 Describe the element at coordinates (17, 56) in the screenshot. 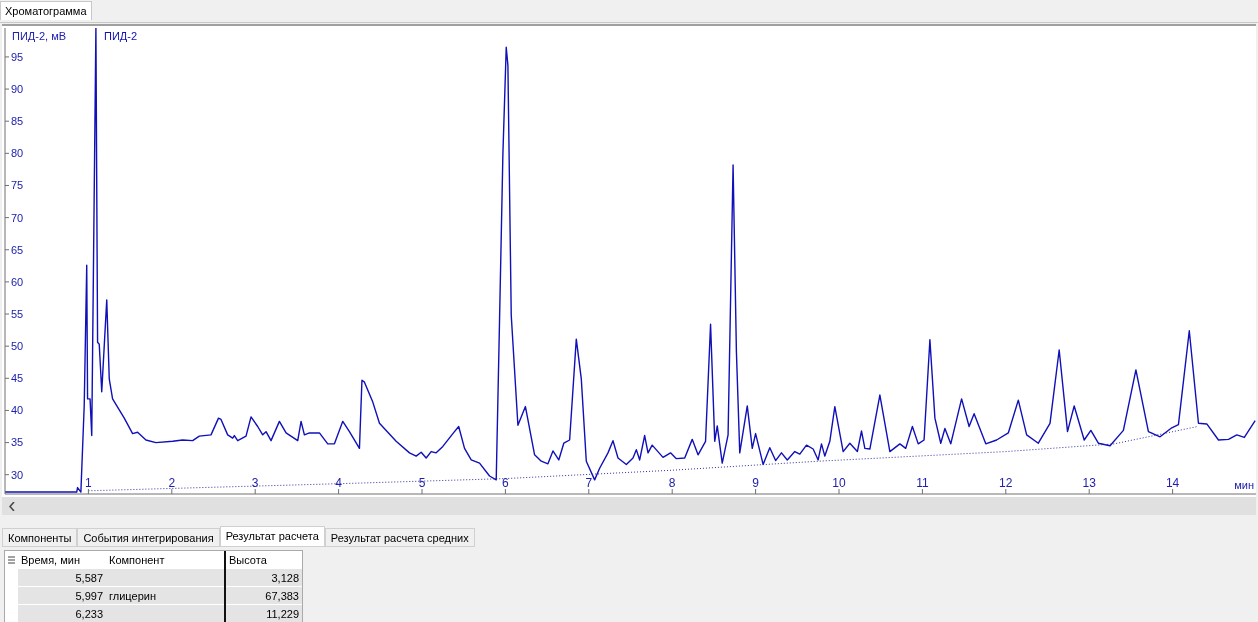

I see `y-tick-label: 95` at that location.